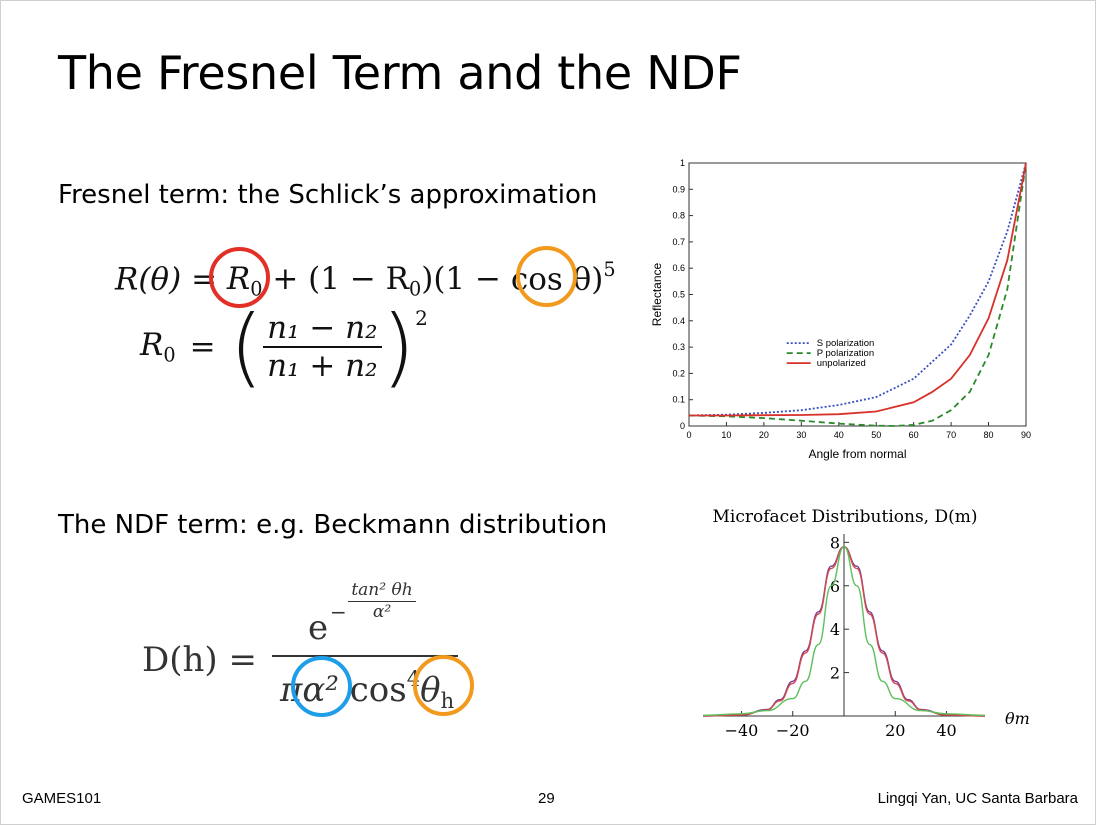 The width and height of the screenshot is (1096, 825). I want to click on theta-h-highlight-circle, so click(443, 685).